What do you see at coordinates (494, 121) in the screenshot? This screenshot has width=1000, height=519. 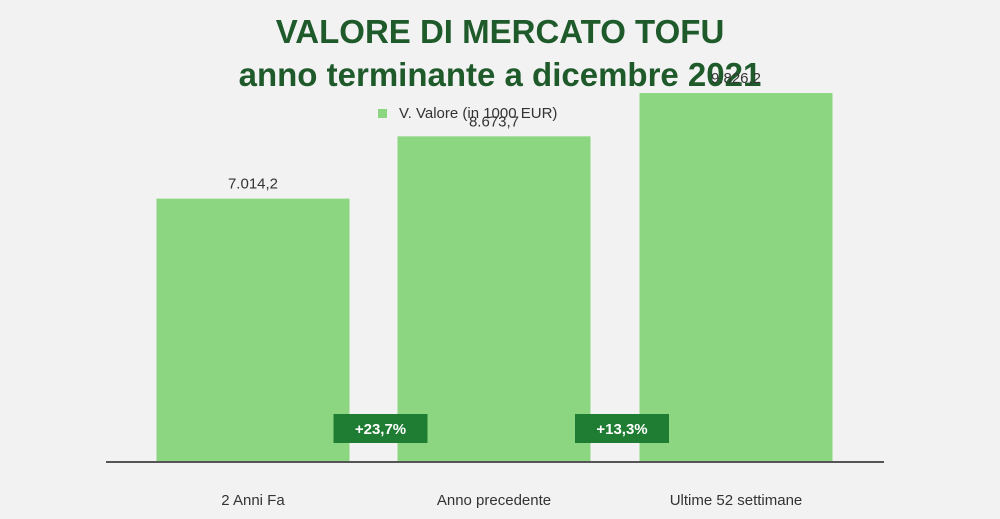 I see `bar-value-label: 8.673,7` at bounding box center [494, 121].